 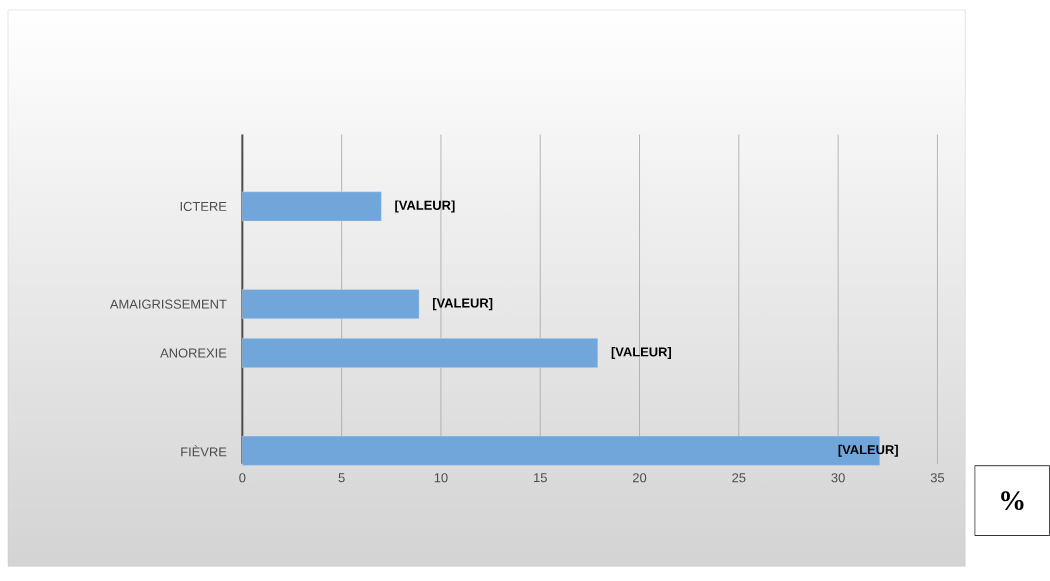 What do you see at coordinates (242, 478) in the screenshot?
I see `x-tick-label: 0` at bounding box center [242, 478].